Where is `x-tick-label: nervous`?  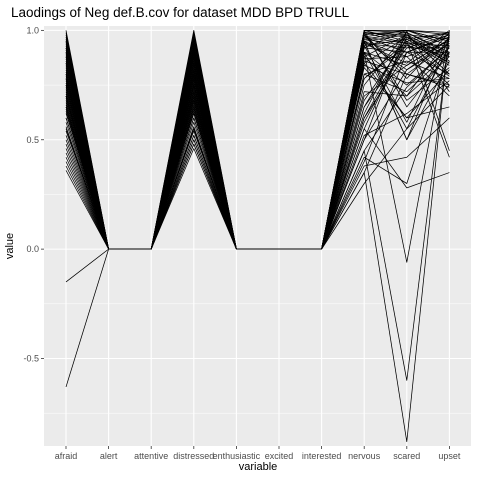
x-tick-label: nervous is located at coordinates (364, 456).